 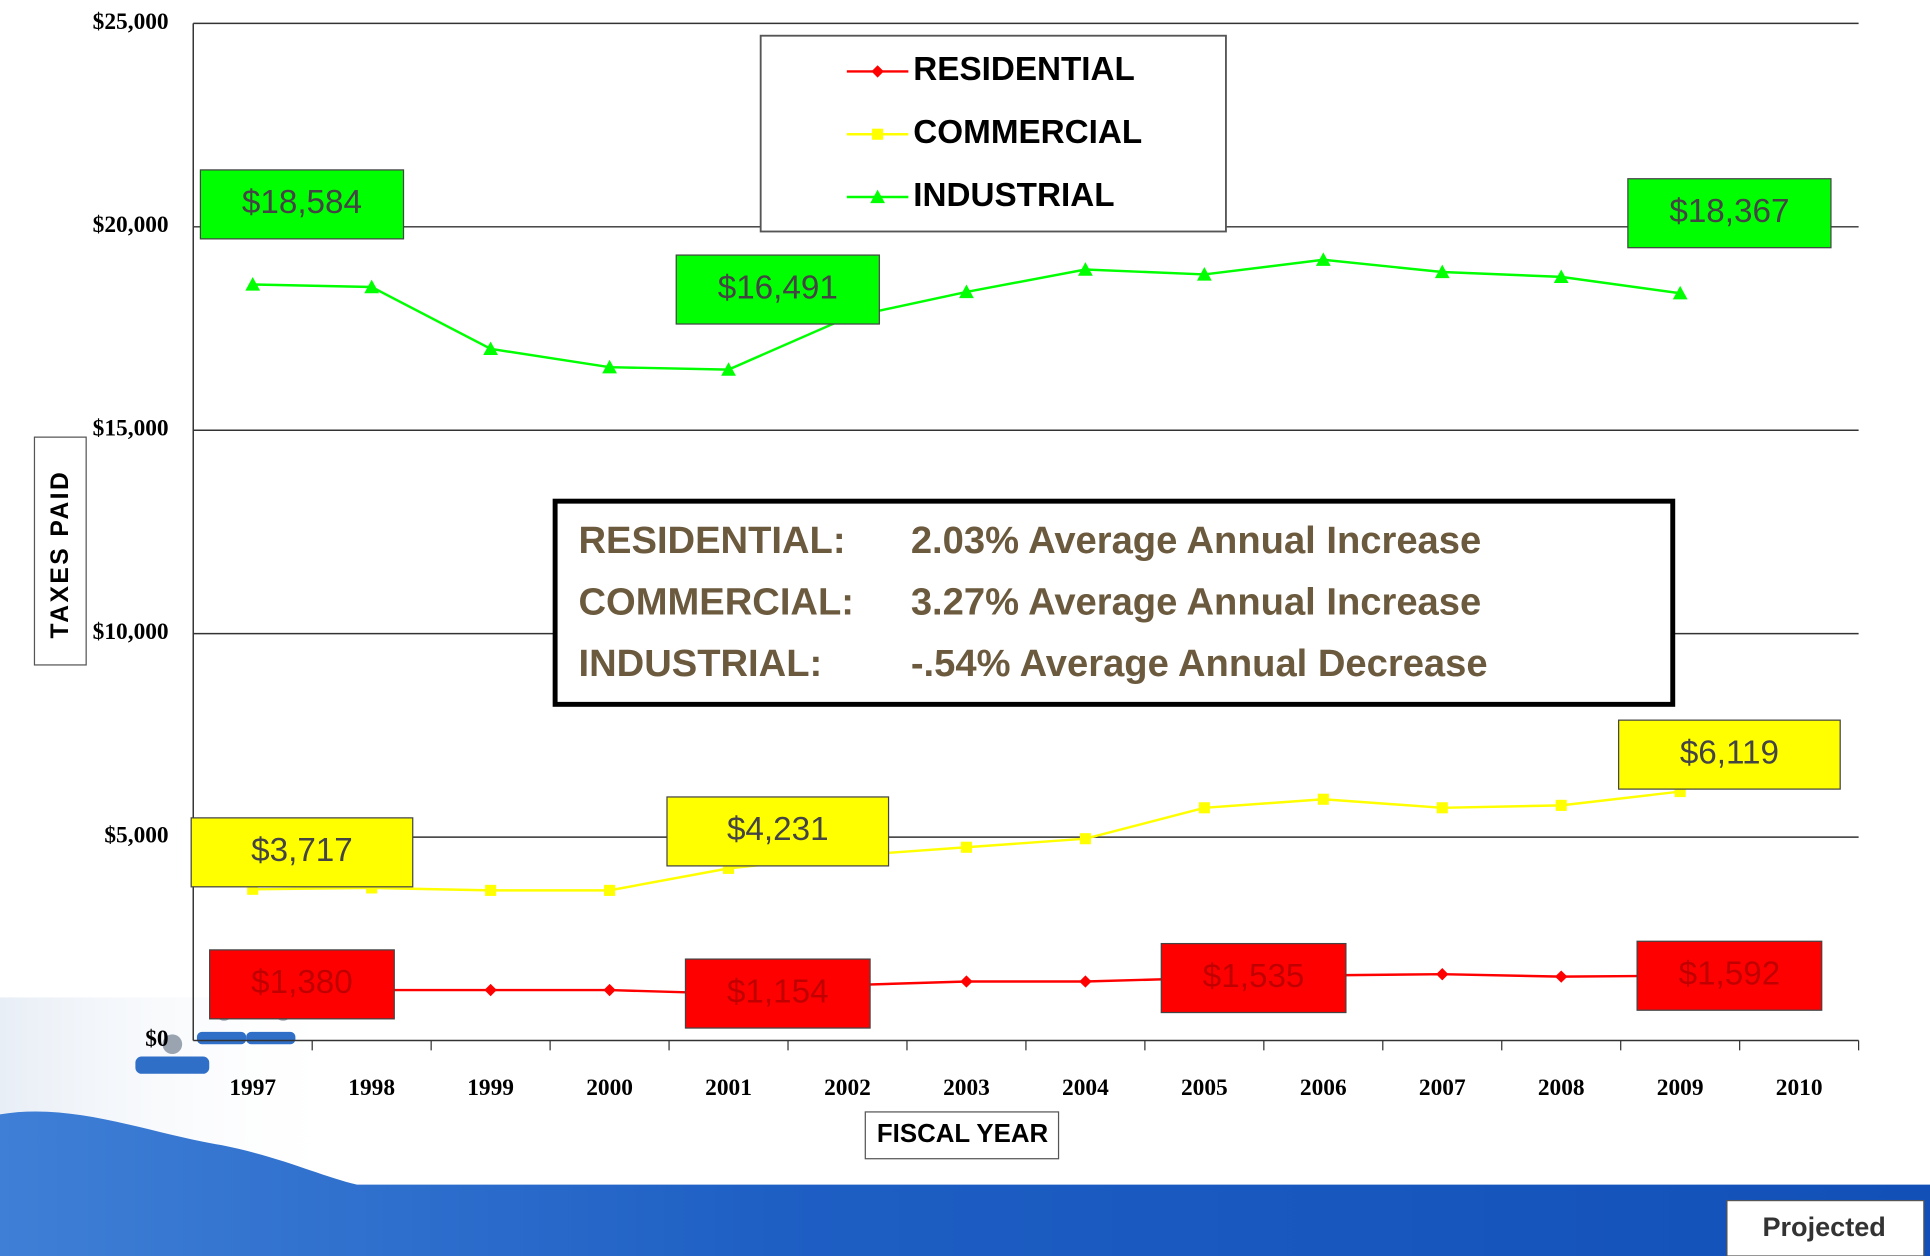 What do you see at coordinates (490, 1088) in the screenshot?
I see `x-tick-label: 1999` at bounding box center [490, 1088].